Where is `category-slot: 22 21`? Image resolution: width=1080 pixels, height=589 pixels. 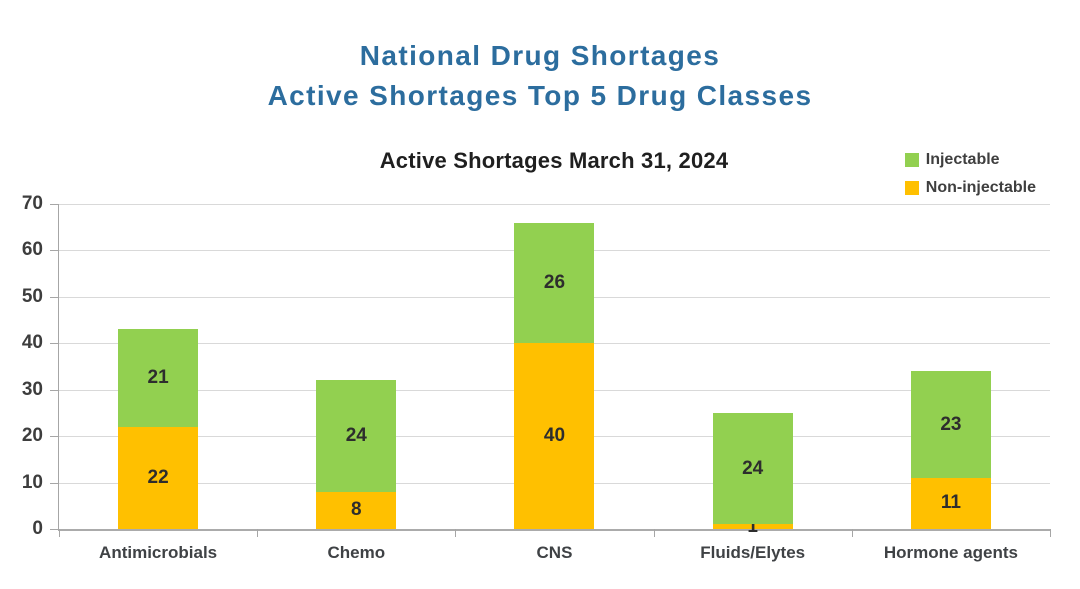 category-slot: 22 21 is located at coordinates (158, 366).